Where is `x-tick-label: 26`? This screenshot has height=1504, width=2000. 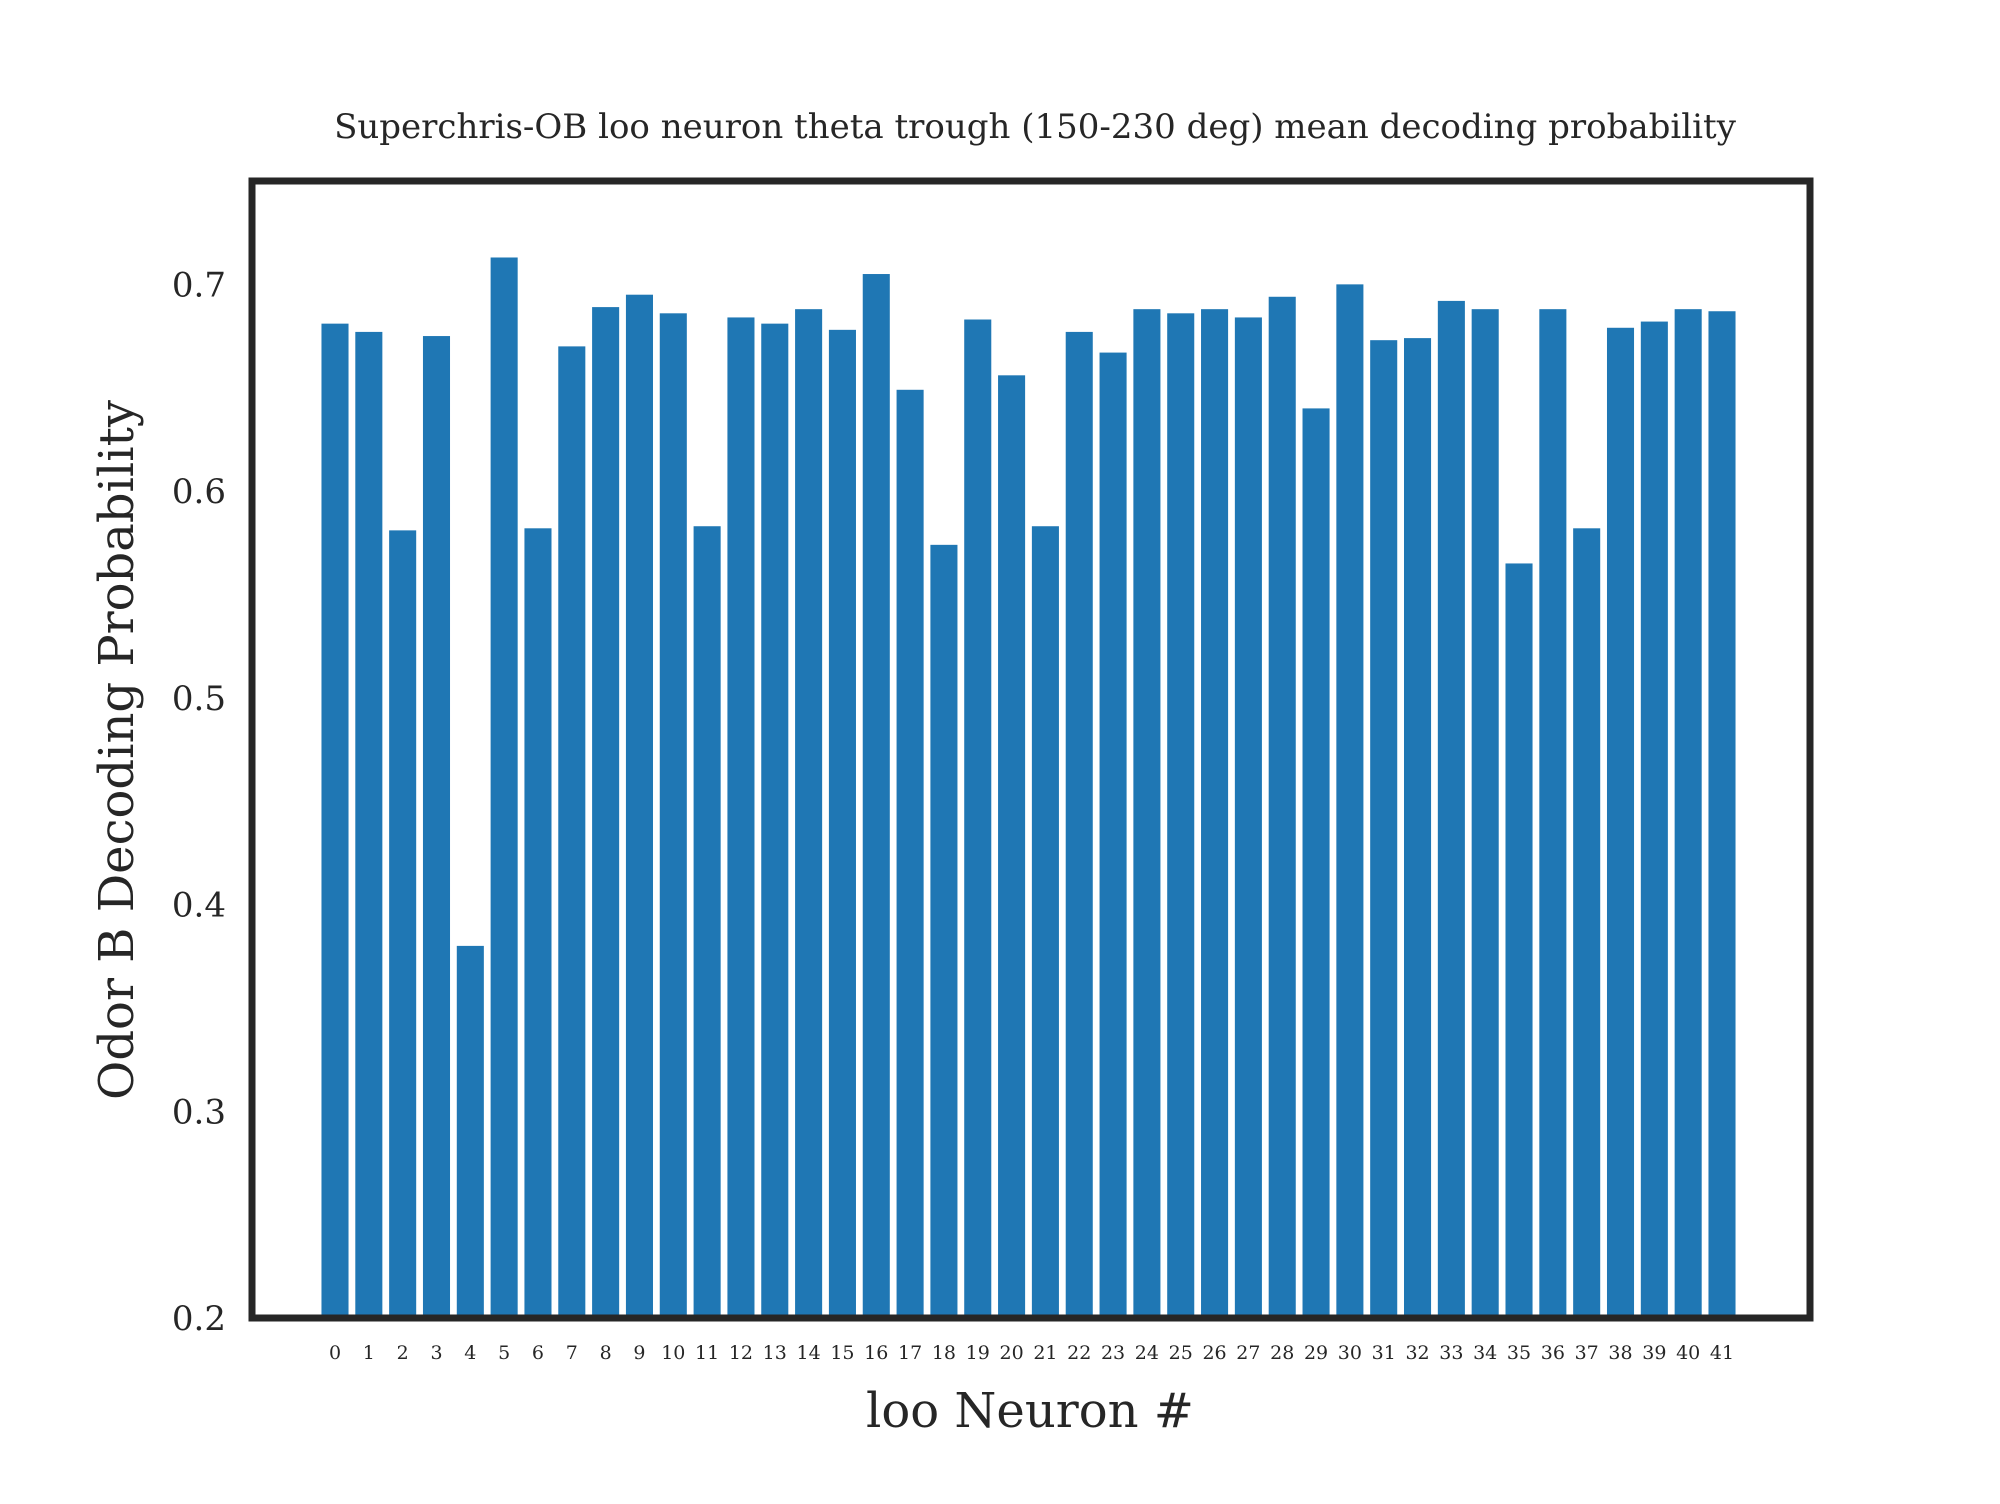
x-tick-label: 26 is located at coordinates (1214, 1353).